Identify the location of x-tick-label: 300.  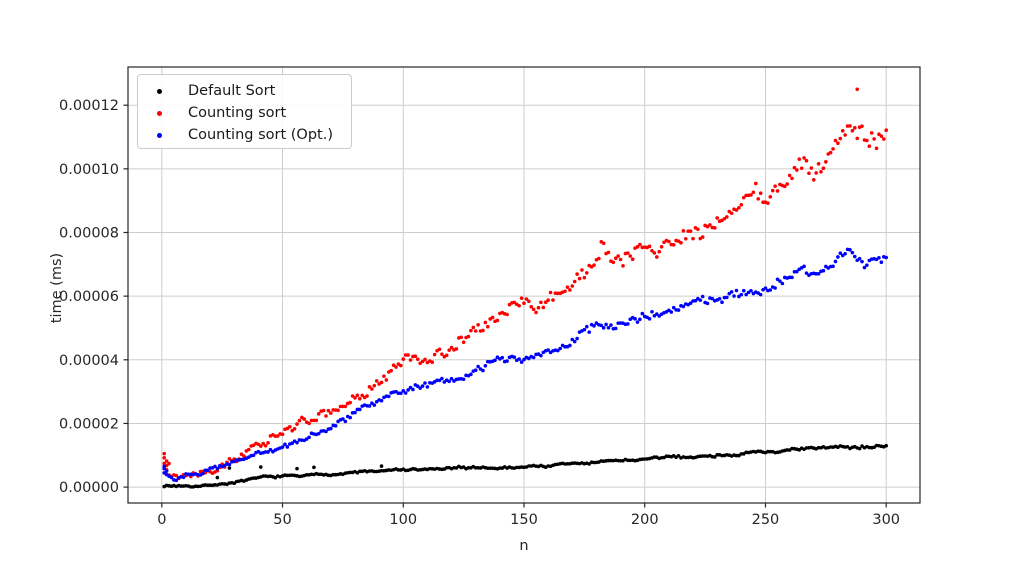
(886, 520).